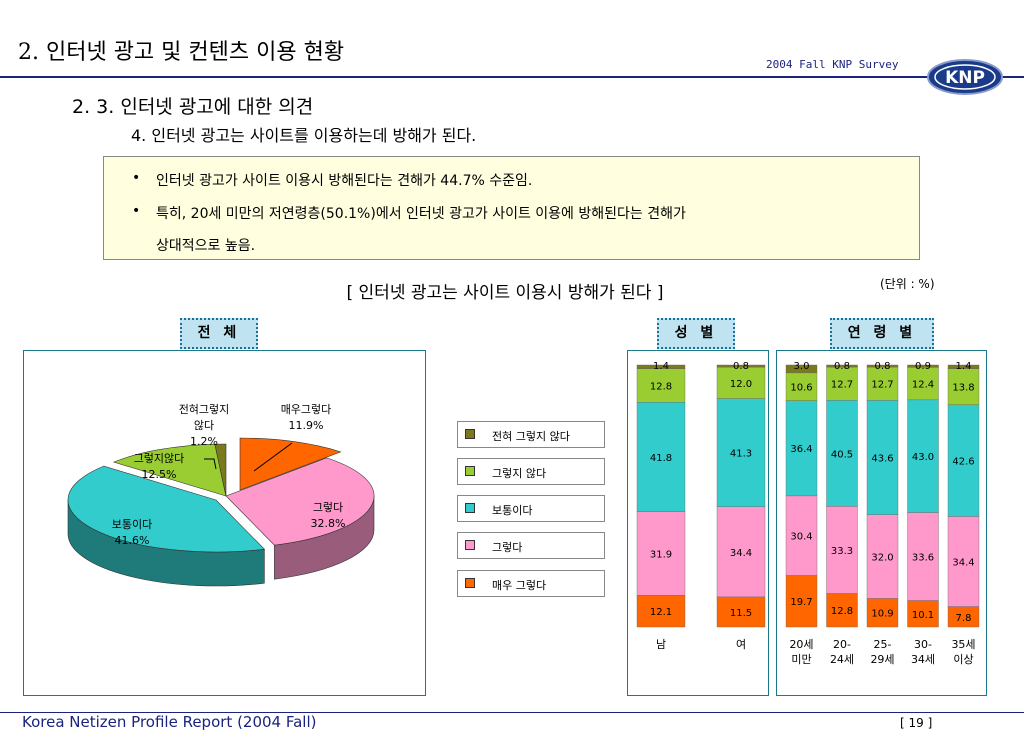 Image resolution: width=1024 pixels, height=741 pixels. What do you see at coordinates (701, 506) in the screenshot?
I see `gender-stacked-bar-chart: 12.1 31.9 41.8 12.8 1.4 남 11.5 34.4 41.3 12.0 0.8 여` at bounding box center [701, 506].